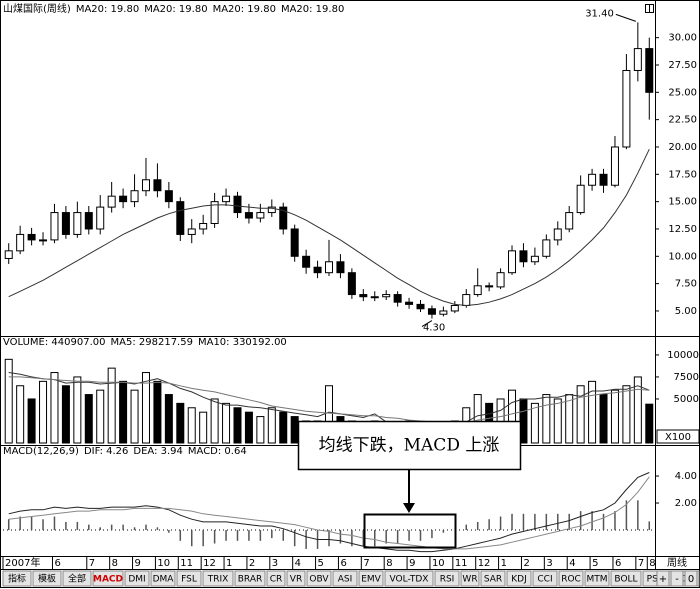 This screenshot has width=700, height=589. I want to click on toolbar-tab: TRIX, so click(218, 578).